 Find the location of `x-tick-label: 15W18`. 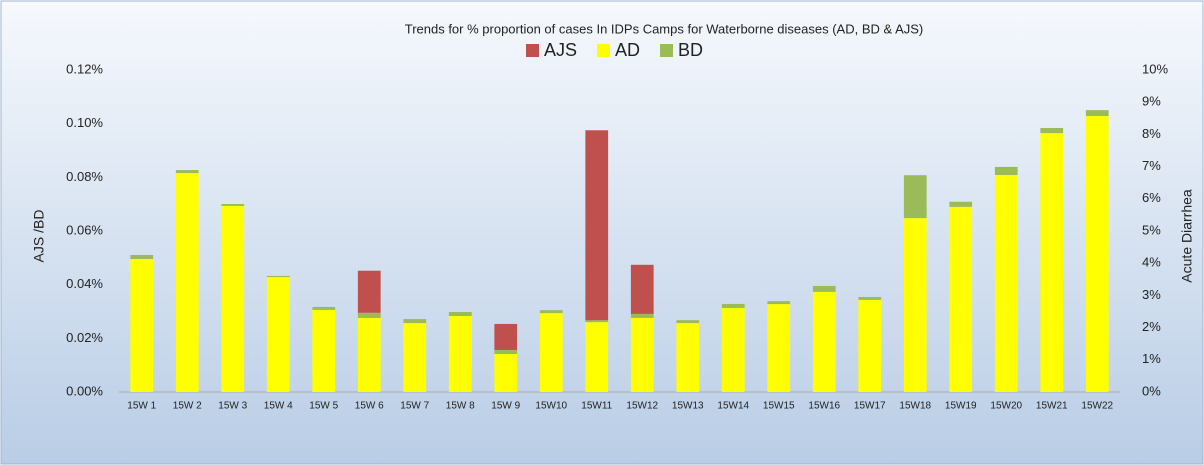

x-tick-label: 15W18 is located at coordinates (915, 406).